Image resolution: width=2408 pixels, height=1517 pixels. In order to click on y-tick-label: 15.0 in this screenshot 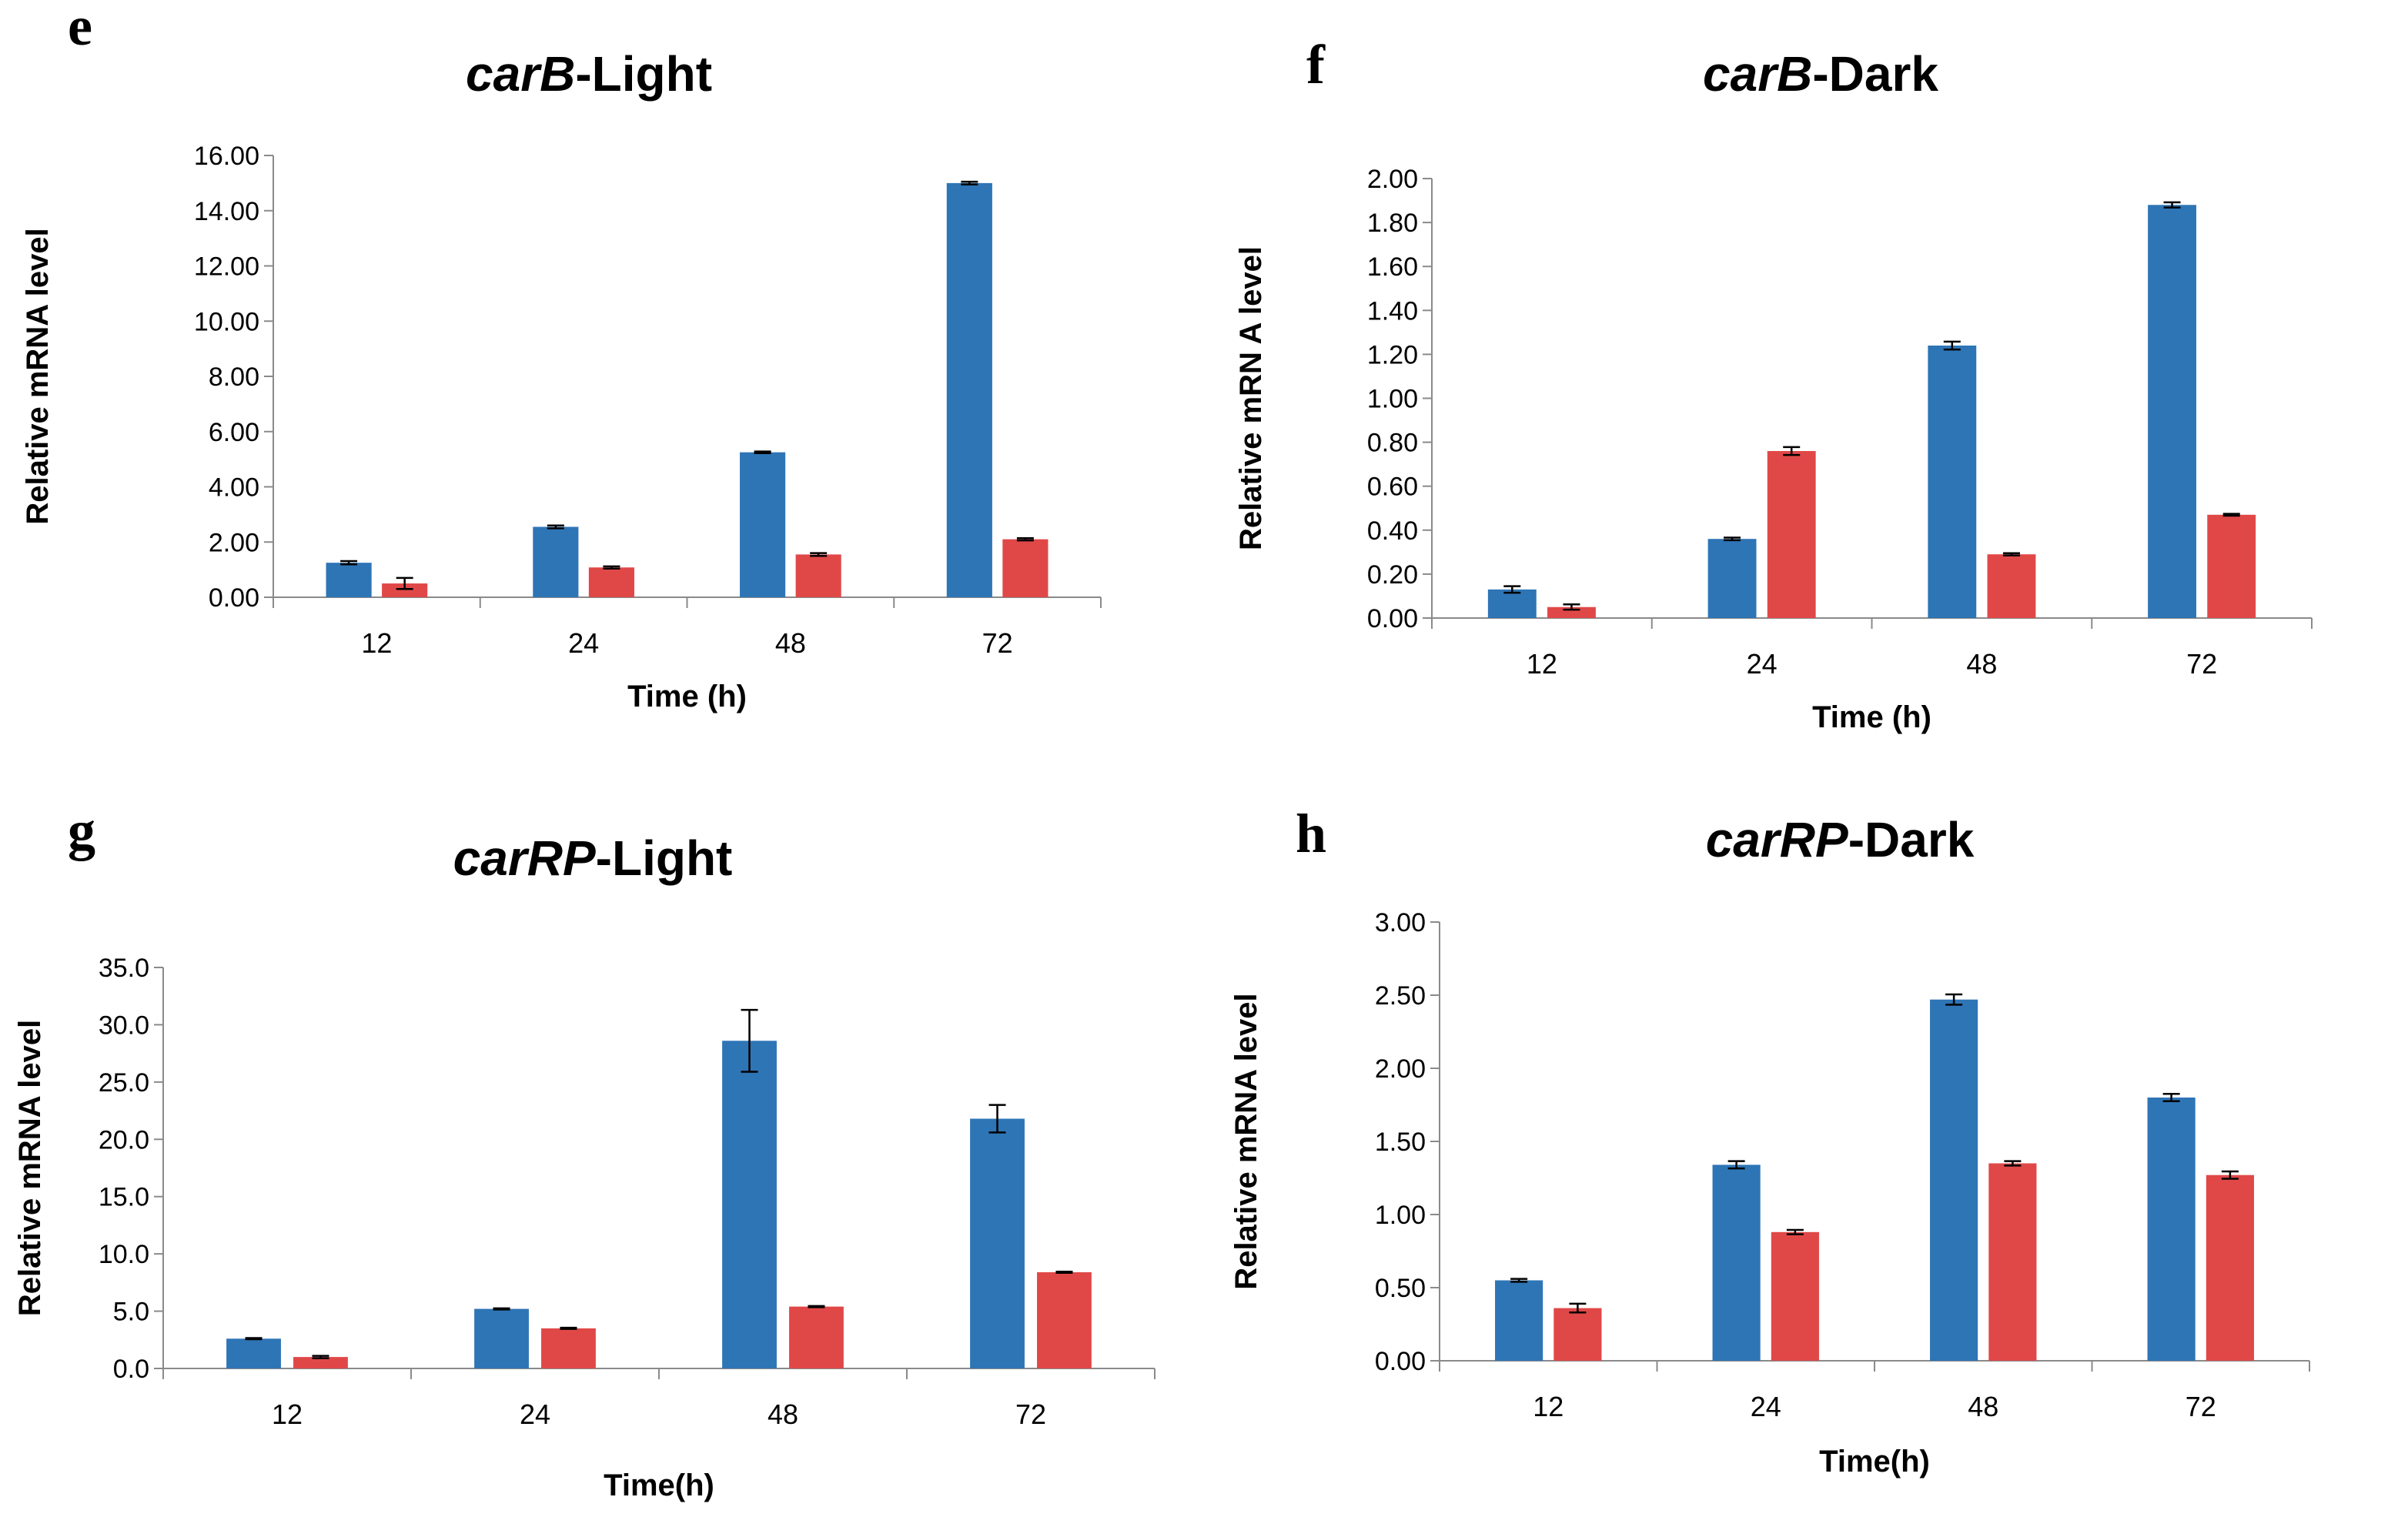, I will do `click(124, 1197)`.